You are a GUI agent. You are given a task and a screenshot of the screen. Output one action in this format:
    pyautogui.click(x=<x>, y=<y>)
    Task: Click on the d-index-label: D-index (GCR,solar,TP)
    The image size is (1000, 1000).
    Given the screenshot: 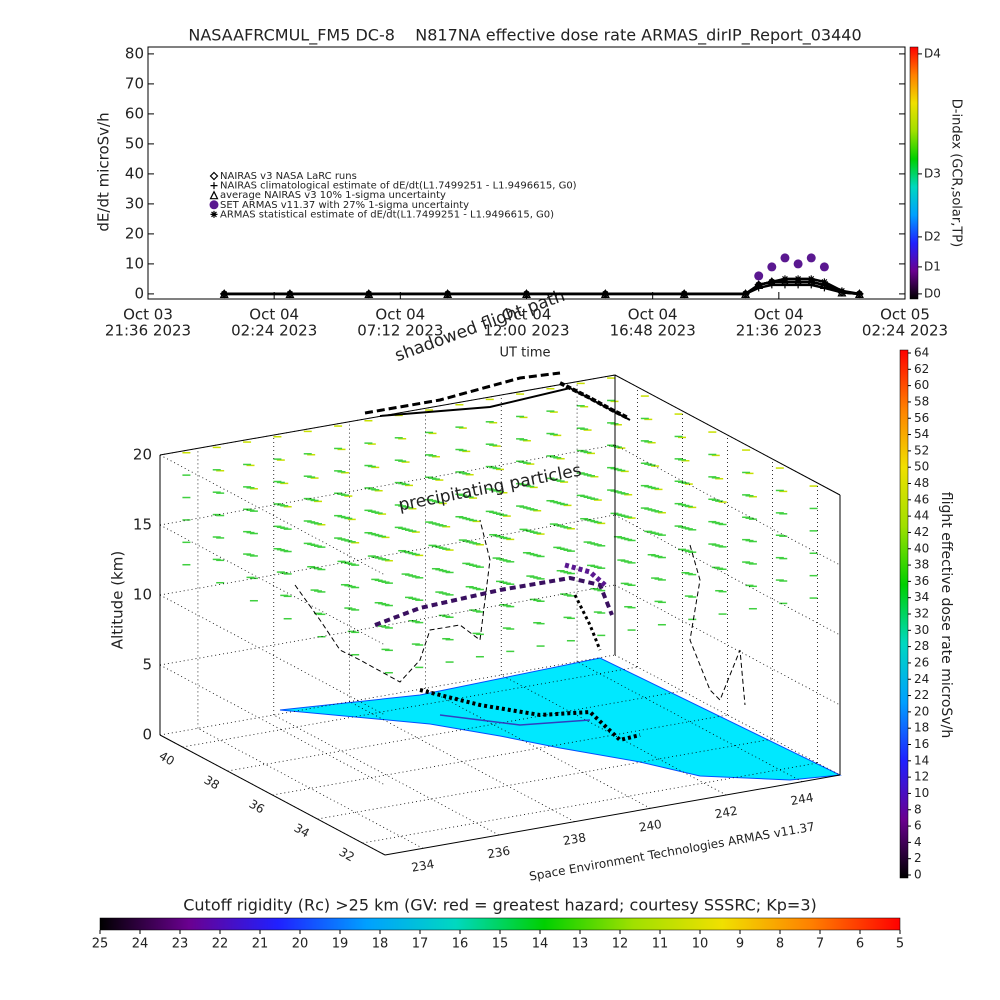 What is the action you would take?
    pyautogui.click(x=956, y=173)
    